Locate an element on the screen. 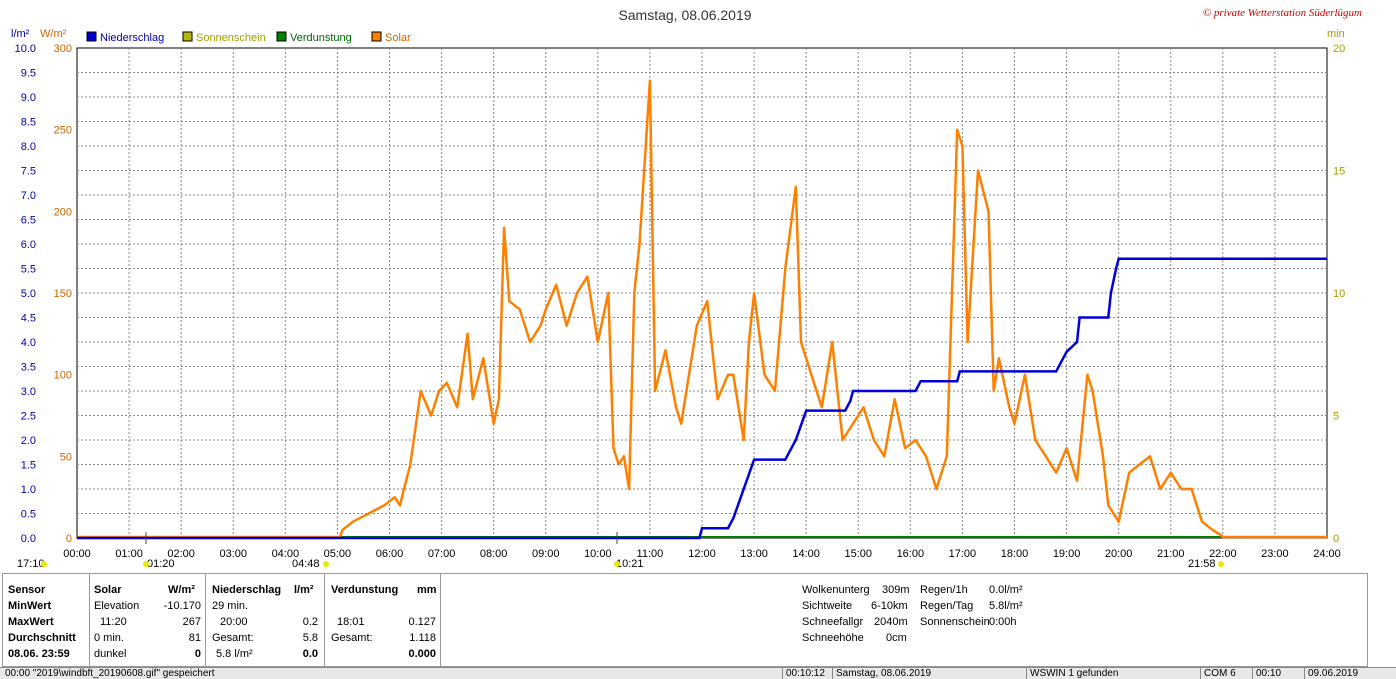  x-tick: 07:00 is located at coordinates (442, 554).